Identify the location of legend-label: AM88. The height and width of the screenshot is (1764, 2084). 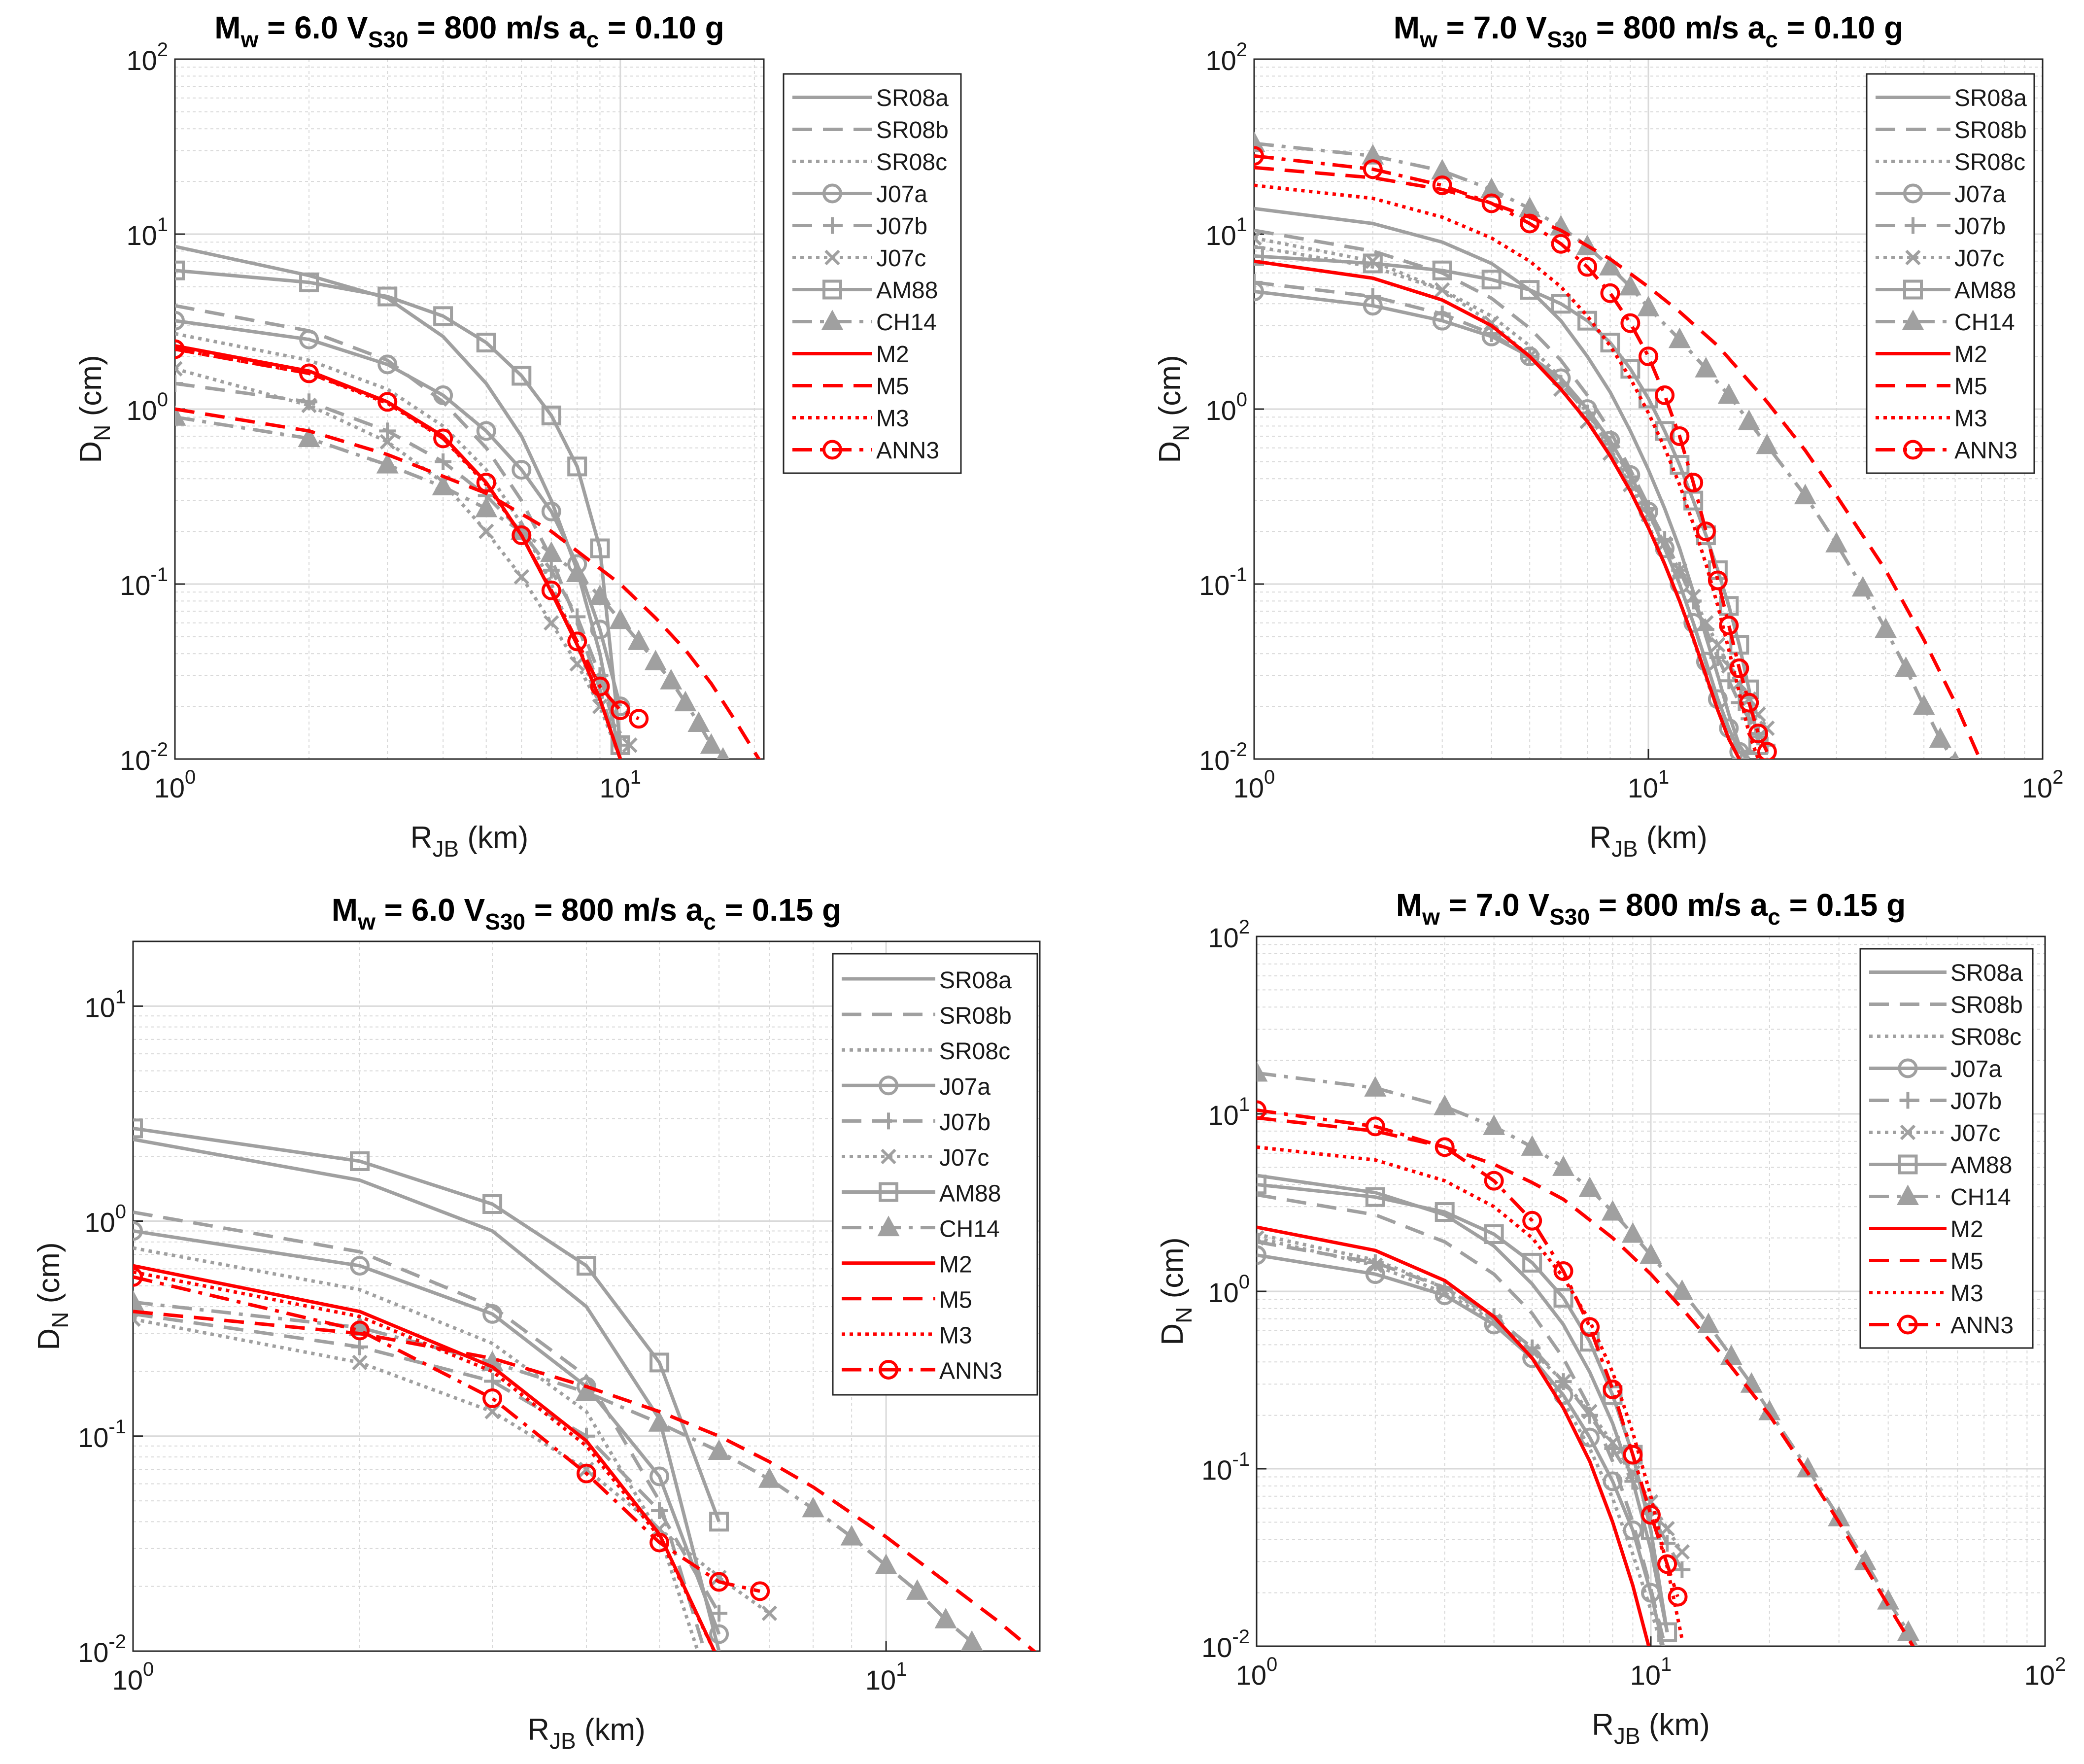
(907, 290).